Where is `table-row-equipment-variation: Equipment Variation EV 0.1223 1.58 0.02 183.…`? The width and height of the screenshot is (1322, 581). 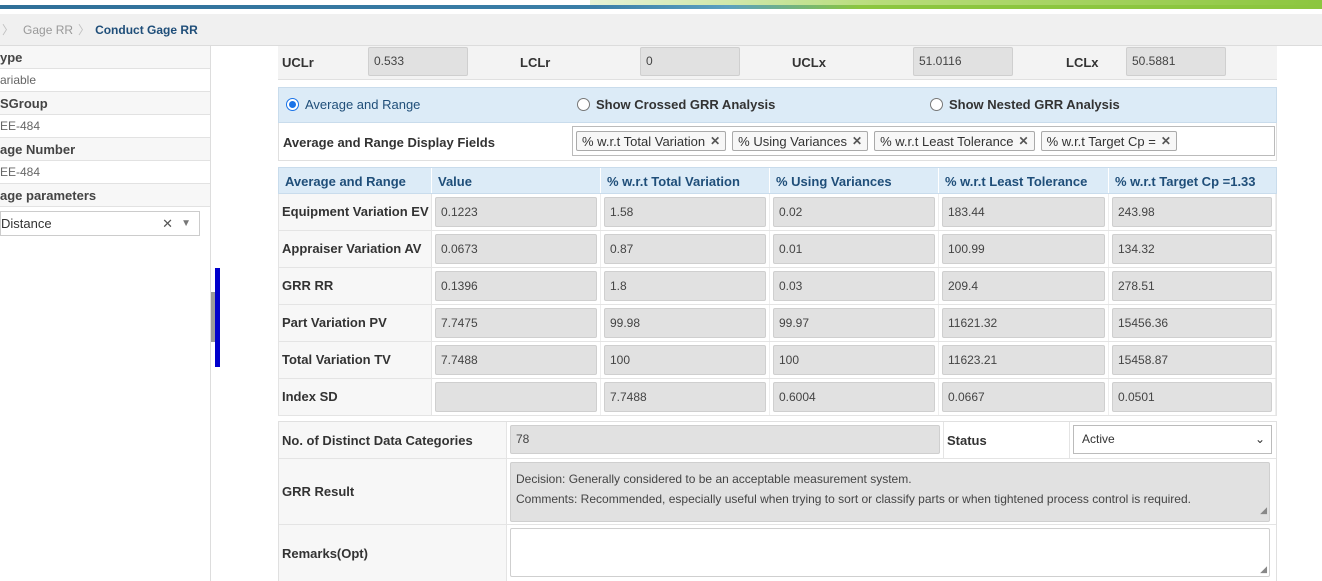
table-row-equipment-variation: Equipment Variation EV 0.1223 1.58 0.02 183.… is located at coordinates (777, 212).